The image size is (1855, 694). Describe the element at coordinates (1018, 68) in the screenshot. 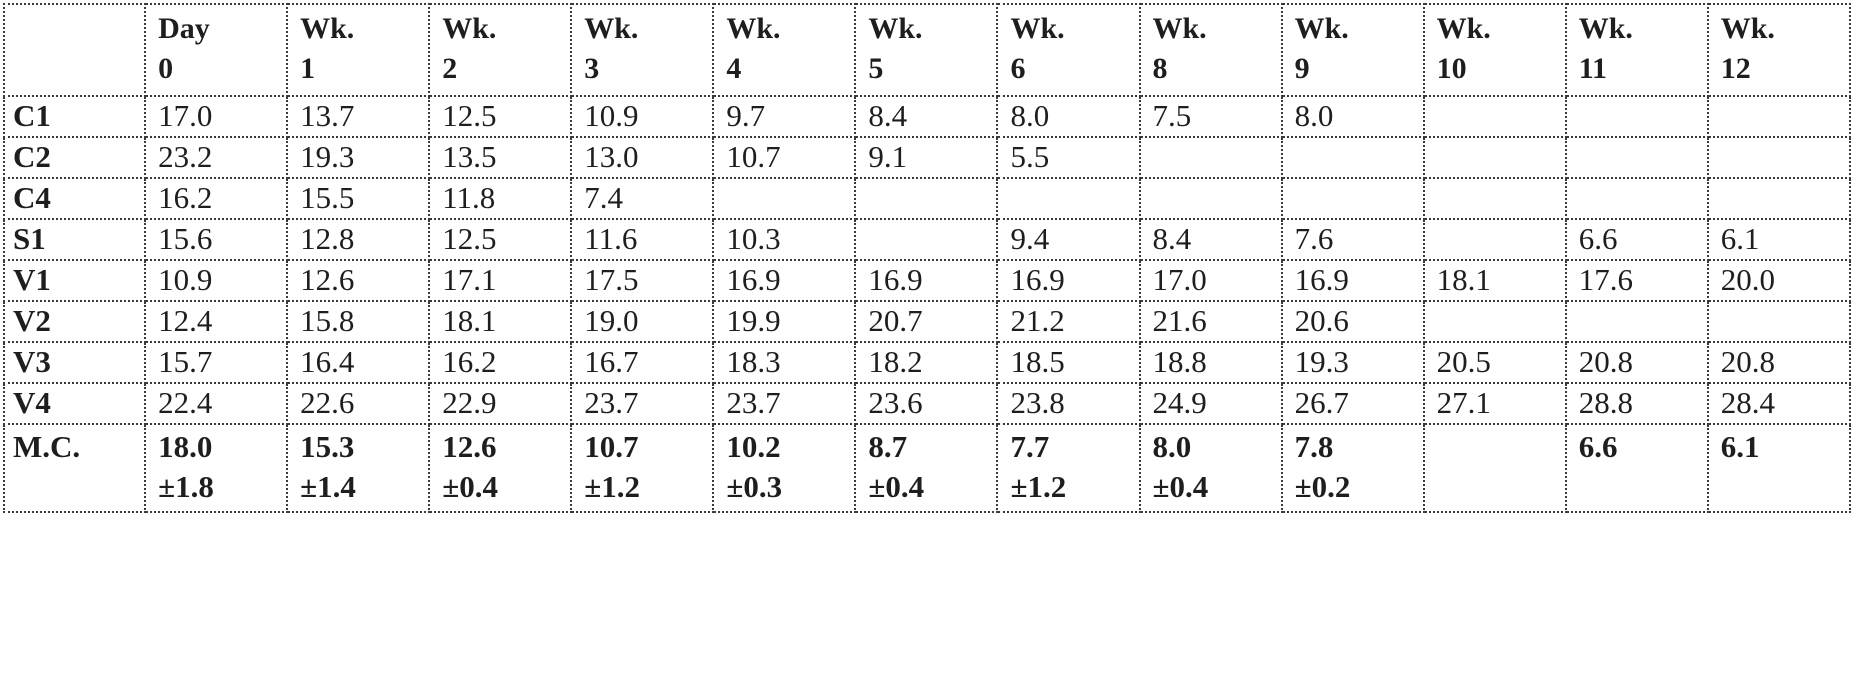

I see `column-header-line2: 6` at that location.